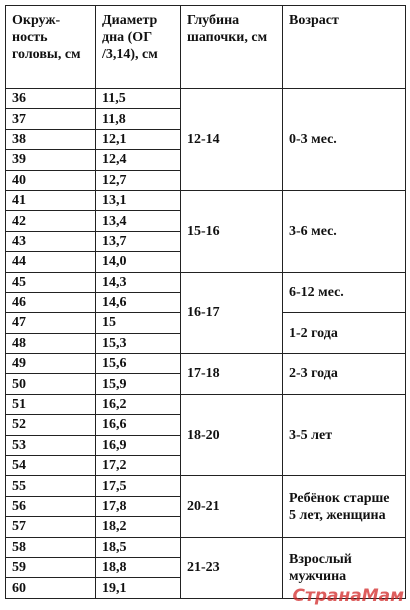 The height and width of the screenshot is (610, 410). I want to click on table-cell: 60, so click(50, 588).